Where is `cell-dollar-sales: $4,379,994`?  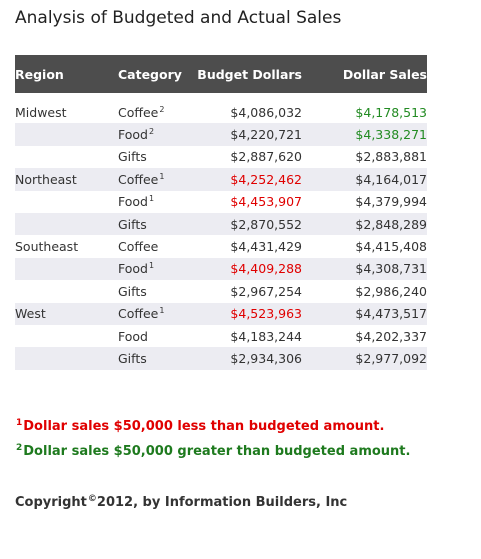 cell-dollar-sales: $4,379,994 is located at coordinates (391, 202).